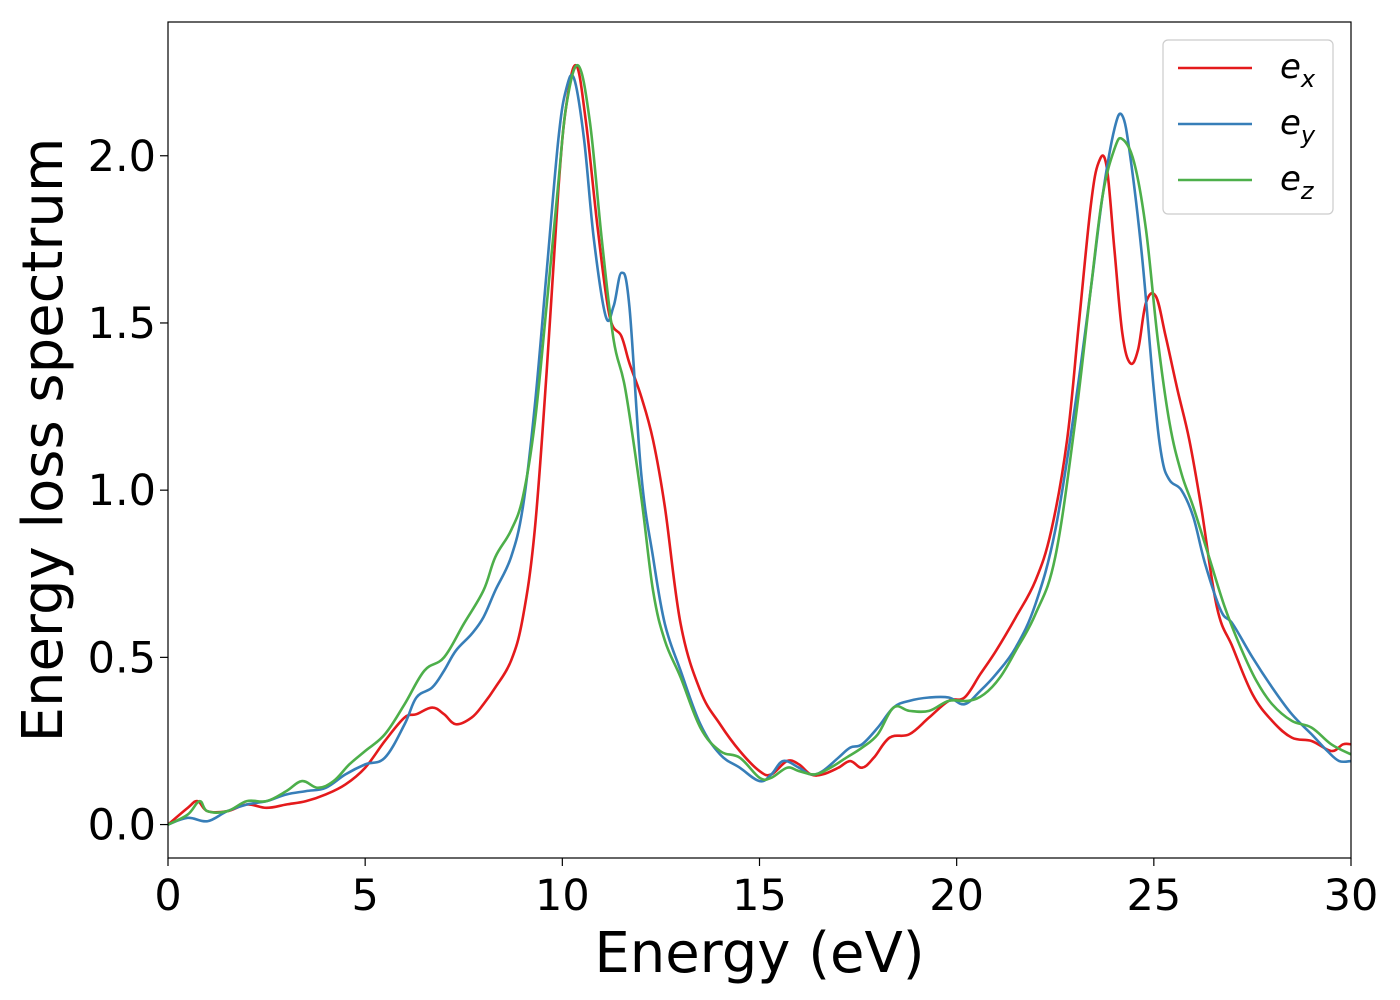 Image resolution: width=1400 pixels, height=1000 pixels. What do you see at coordinates (562, 896) in the screenshot?
I see `x-tick-label: 10` at bounding box center [562, 896].